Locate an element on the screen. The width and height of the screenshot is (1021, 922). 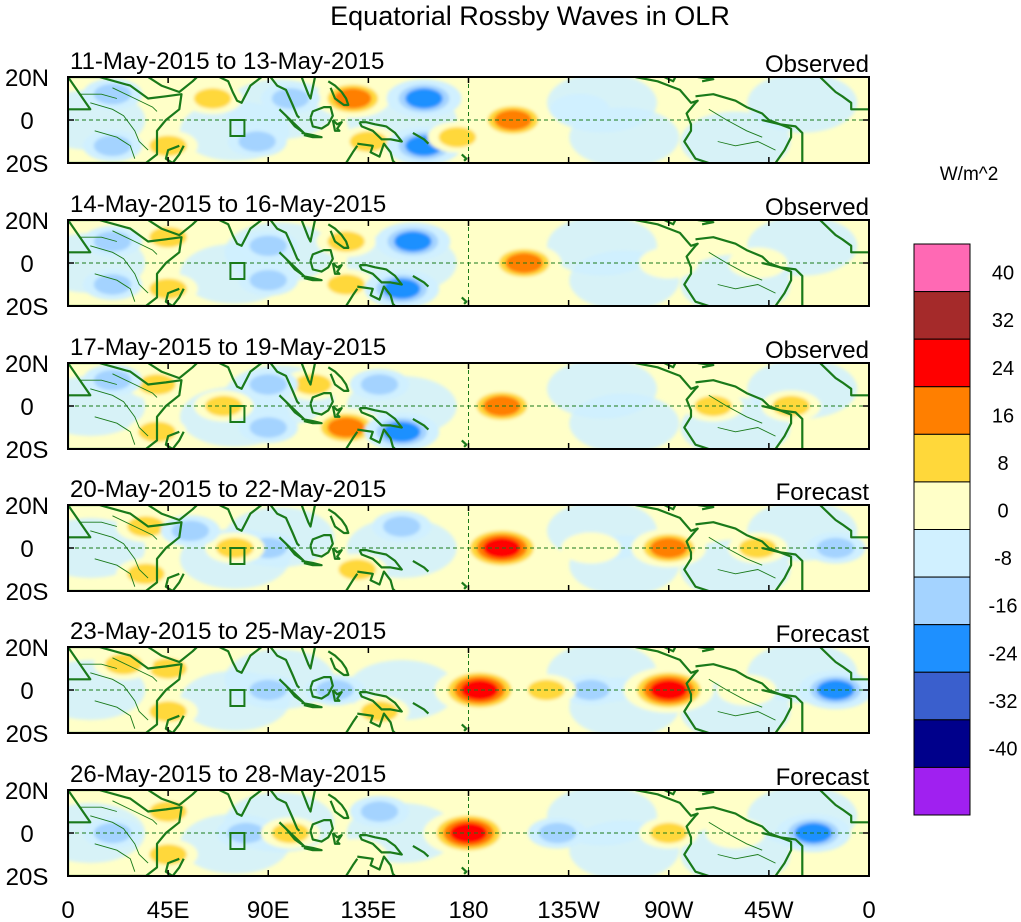
colorbar: W/m^2 -40 -32 -24 -16 -8 0 8 16 24 32 40 is located at coordinates (965, 490).